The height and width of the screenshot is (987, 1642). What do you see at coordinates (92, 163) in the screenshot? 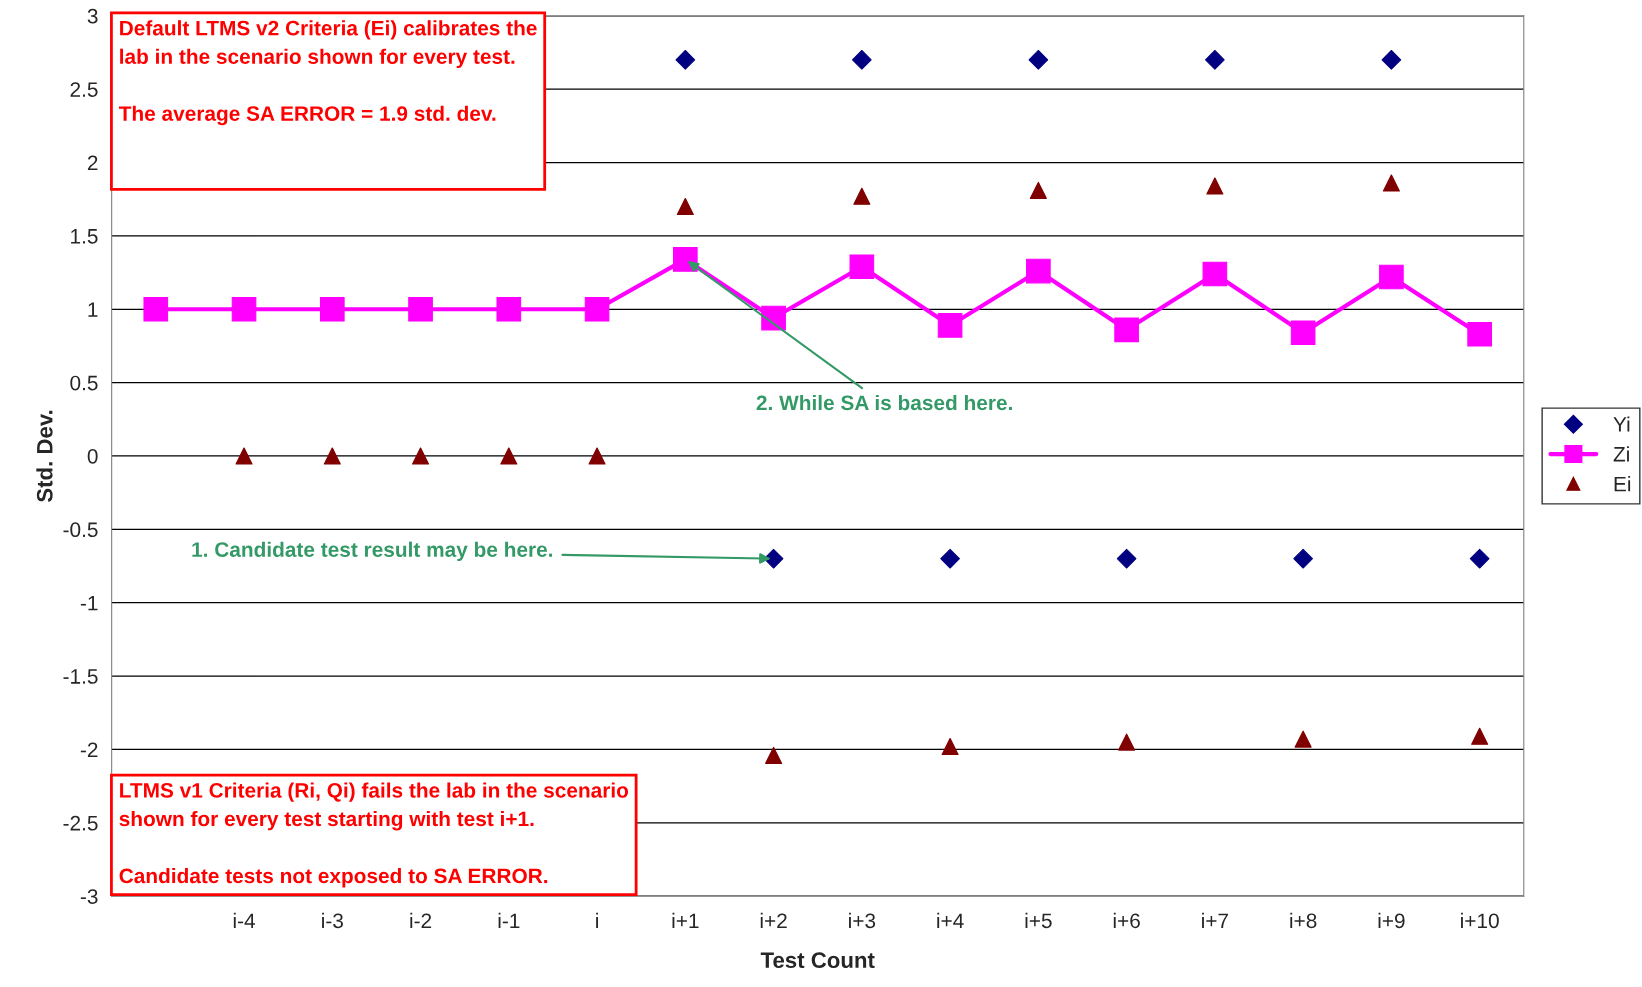
I see `y-tick-label: 2` at bounding box center [92, 163].